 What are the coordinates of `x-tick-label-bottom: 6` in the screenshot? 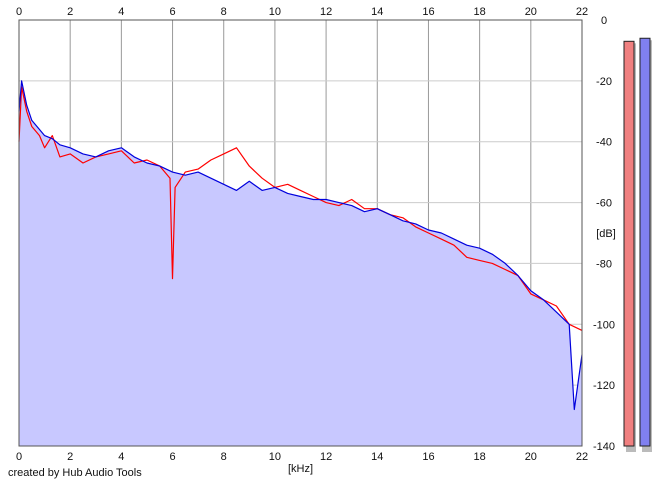 It's located at (172, 457).